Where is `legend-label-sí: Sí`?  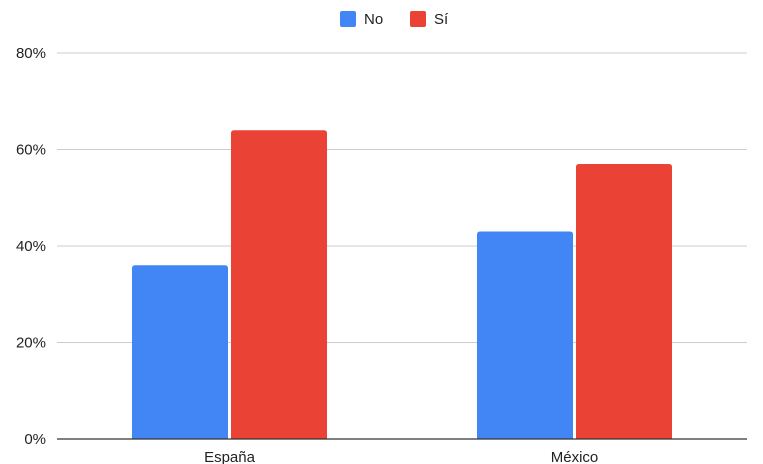 legend-label-sí: Sí is located at coordinates (441, 19).